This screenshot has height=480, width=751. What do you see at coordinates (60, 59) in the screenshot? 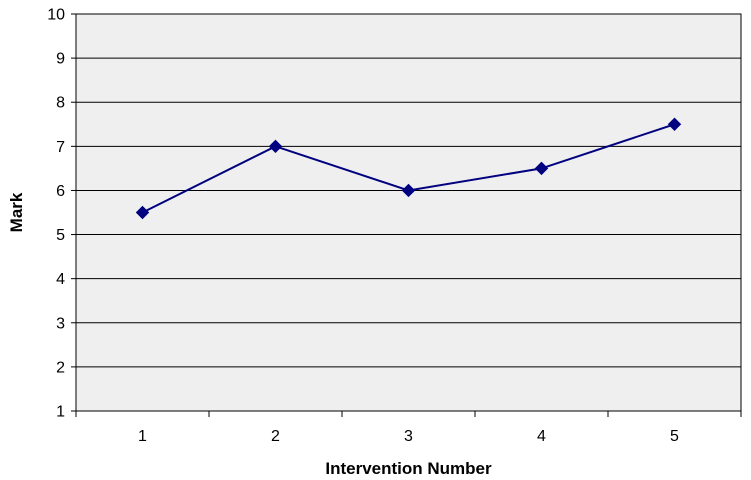
I see `y-tick-label: 9` at bounding box center [60, 59].